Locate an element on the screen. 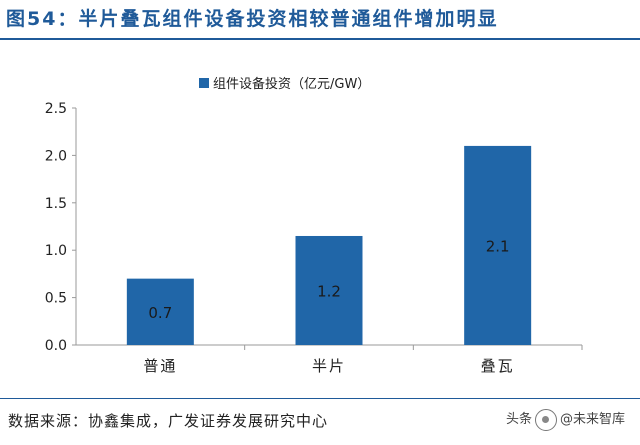 This screenshot has width=640, height=445. watermark-prefix: 头条 is located at coordinates (519, 419).